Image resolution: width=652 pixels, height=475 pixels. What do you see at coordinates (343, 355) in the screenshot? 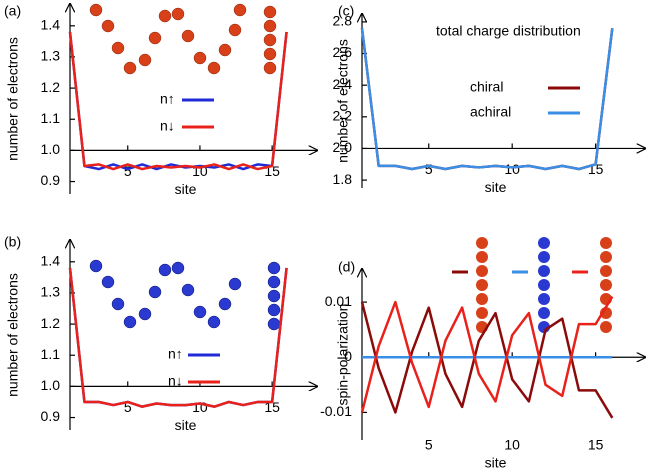
I see `y-axis-label: spin-polarization` at bounding box center [343, 355].